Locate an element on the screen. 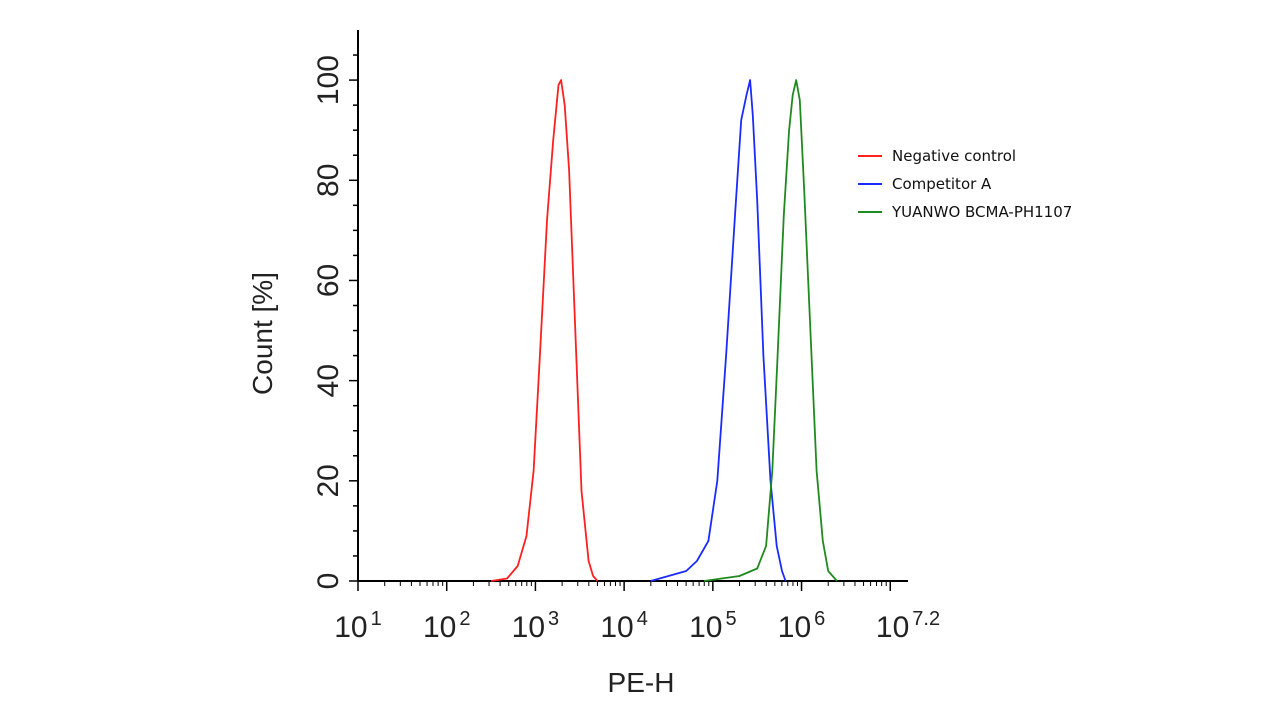 The image size is (1280, 720). x-tick-label: 10 2 is located at coordinates (447, 626).